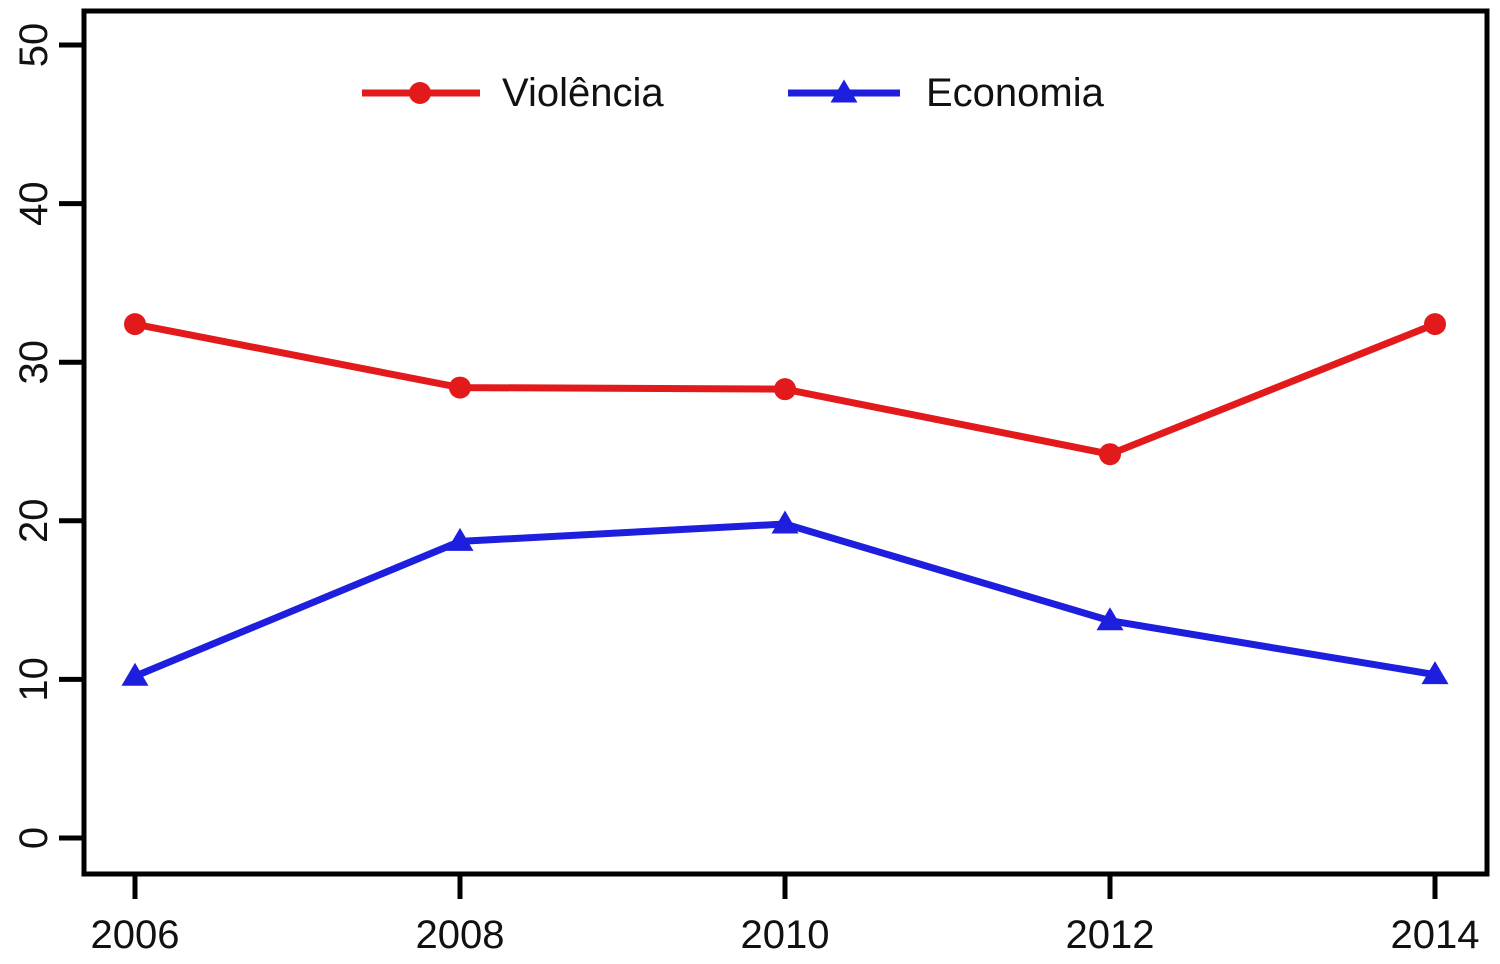 This screenshot has height=964, width=1500. What do you see at coordinates (1435, 673) in the screenshot?
I see `data-point-economia-2014` at bounding box center [1435, 673].